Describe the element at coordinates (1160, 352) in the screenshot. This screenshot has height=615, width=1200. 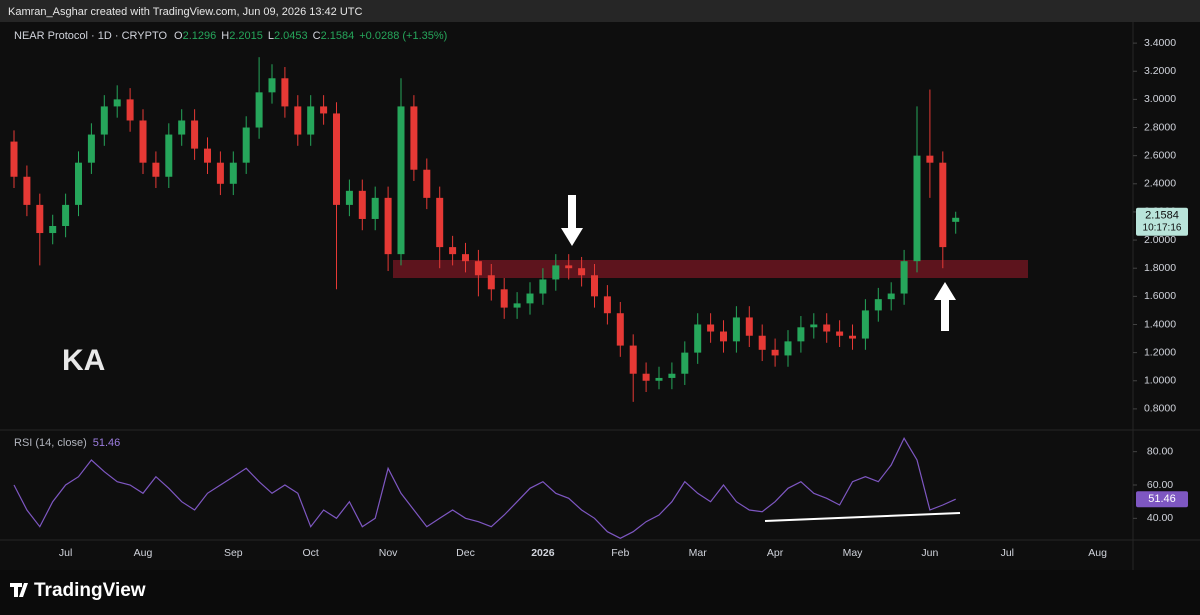
I see `y-tick-label: 1.2000` at that location.